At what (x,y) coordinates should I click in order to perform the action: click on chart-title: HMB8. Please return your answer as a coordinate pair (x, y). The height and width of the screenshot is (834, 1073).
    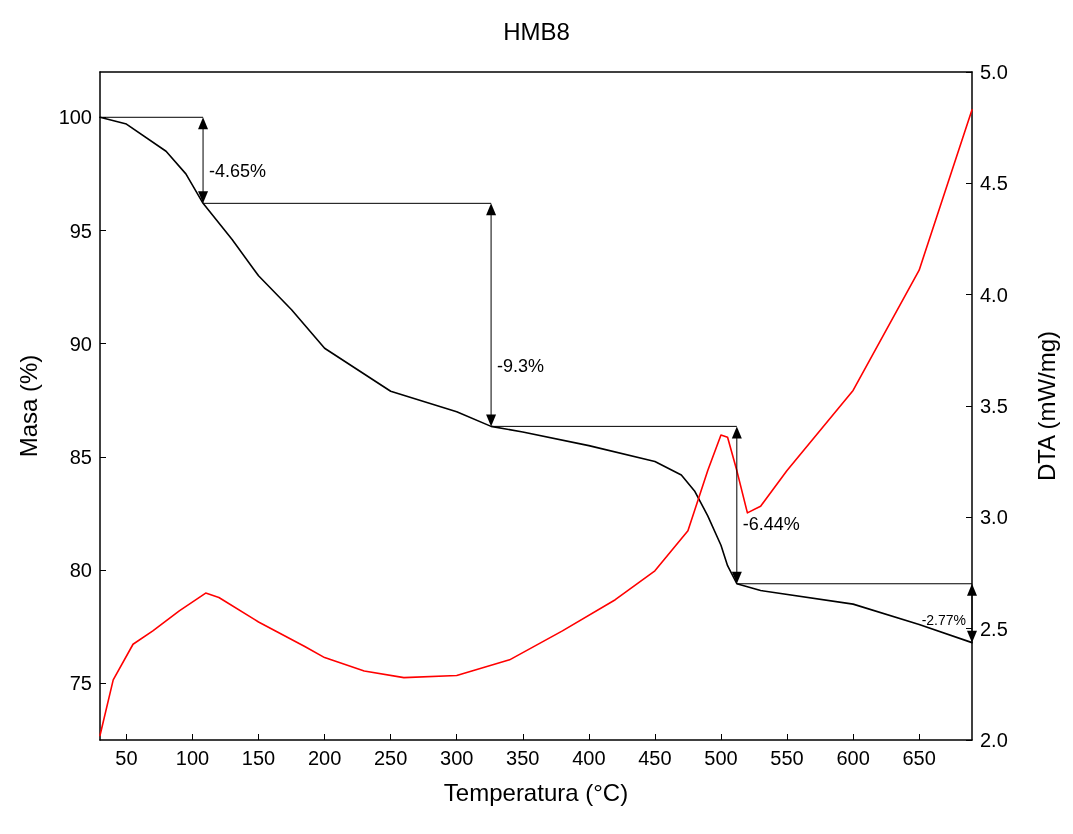
    Looking at the image, I should click on (536, 31).